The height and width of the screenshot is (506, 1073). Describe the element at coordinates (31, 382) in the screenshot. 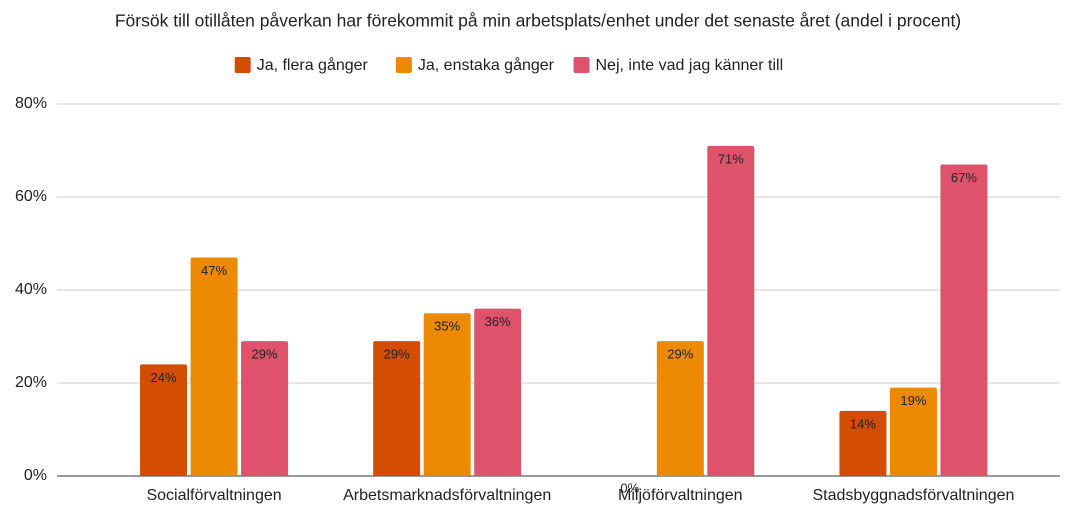

I see `y-tick-label: 20%` at that location.